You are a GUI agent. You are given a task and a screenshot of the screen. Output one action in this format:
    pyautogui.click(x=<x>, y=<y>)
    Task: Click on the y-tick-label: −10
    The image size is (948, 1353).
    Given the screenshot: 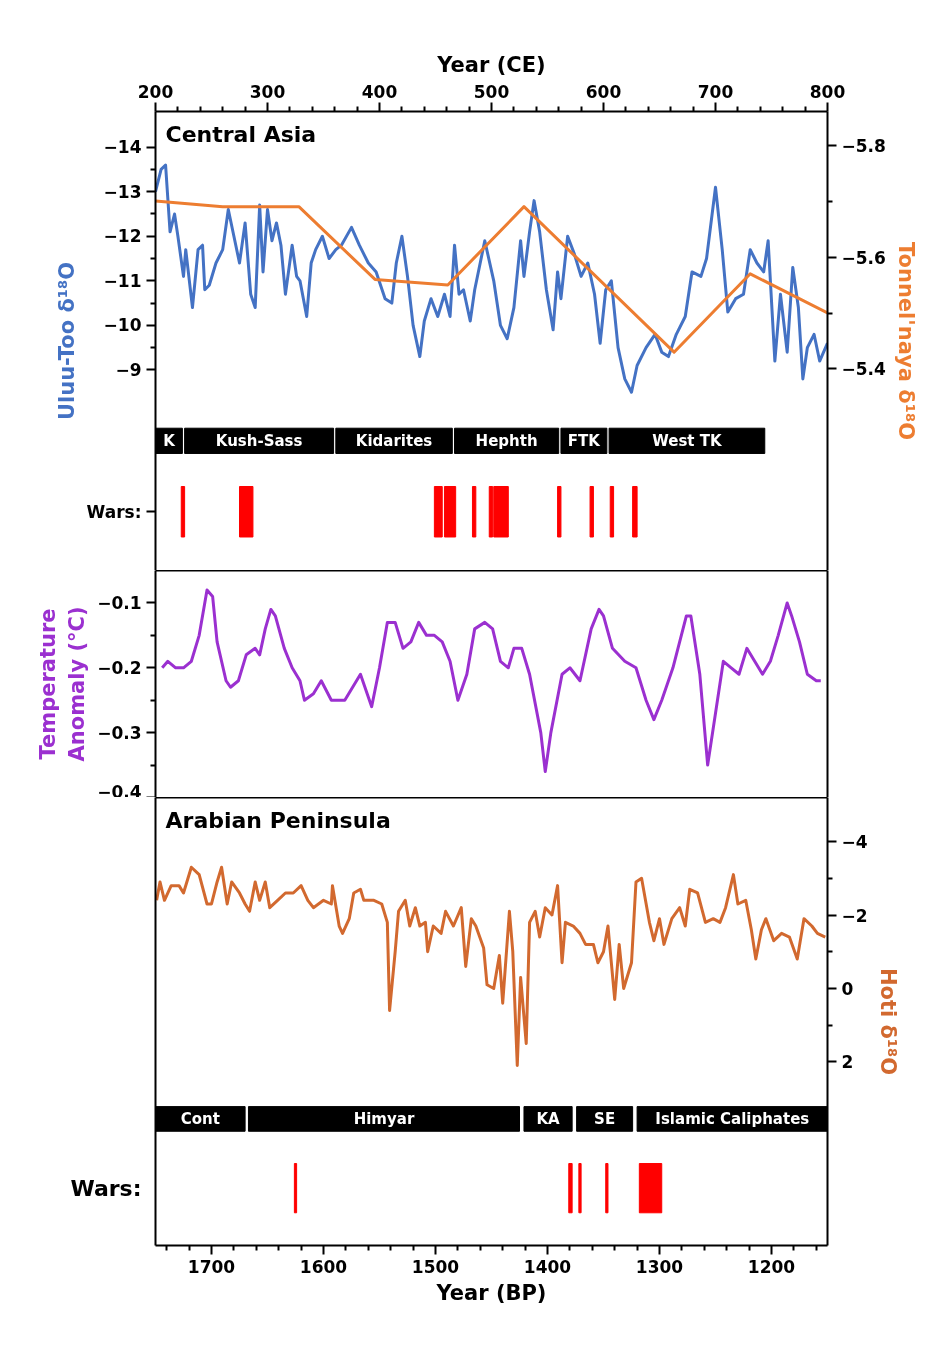 What is the action you would take?
    pyautogui.click(x=122, y=325)
    